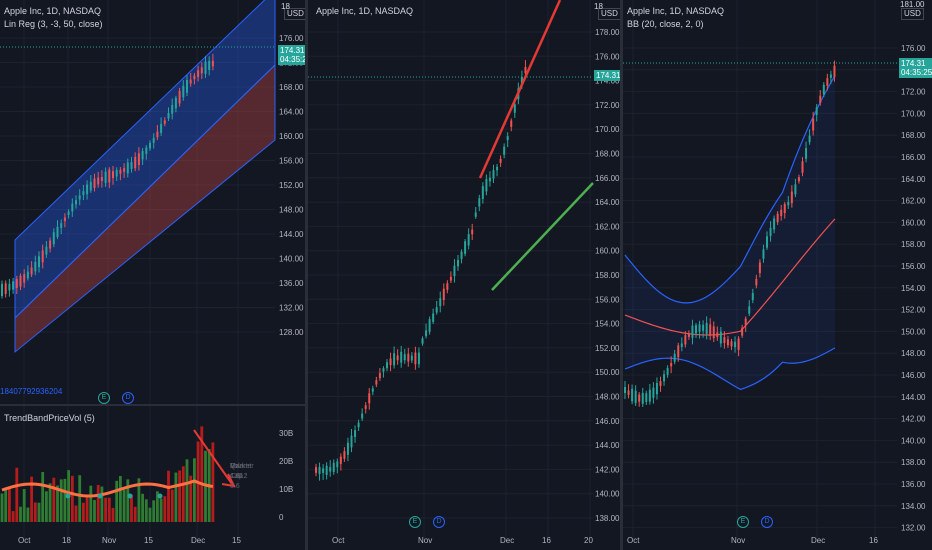 Image resolution: width=932 pixels, height=550 pixels. Describe the element at coordinates (913, 310) in the screenshot. I see `y-tick-label: 152.00` at that location.